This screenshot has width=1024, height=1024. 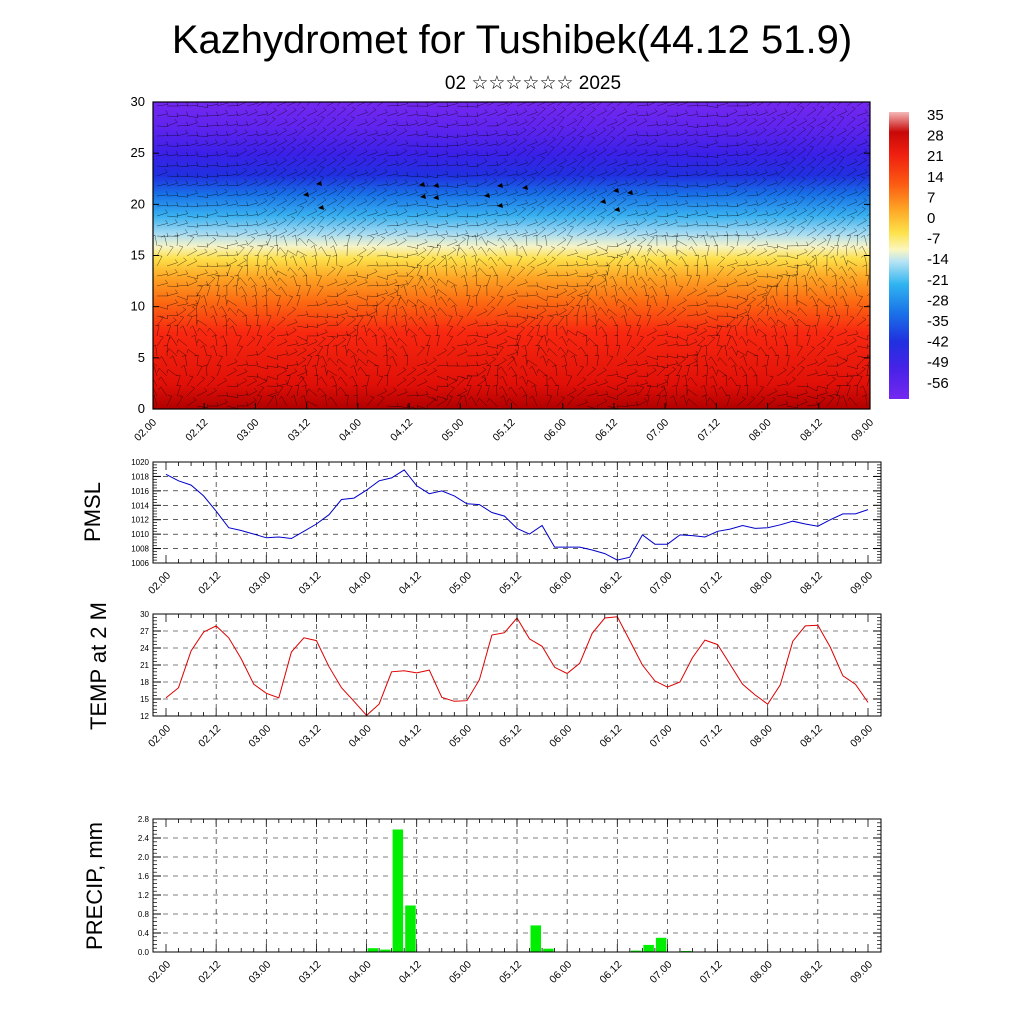 I want to click on colorbar-label: 14, so click(x=935, y=177).